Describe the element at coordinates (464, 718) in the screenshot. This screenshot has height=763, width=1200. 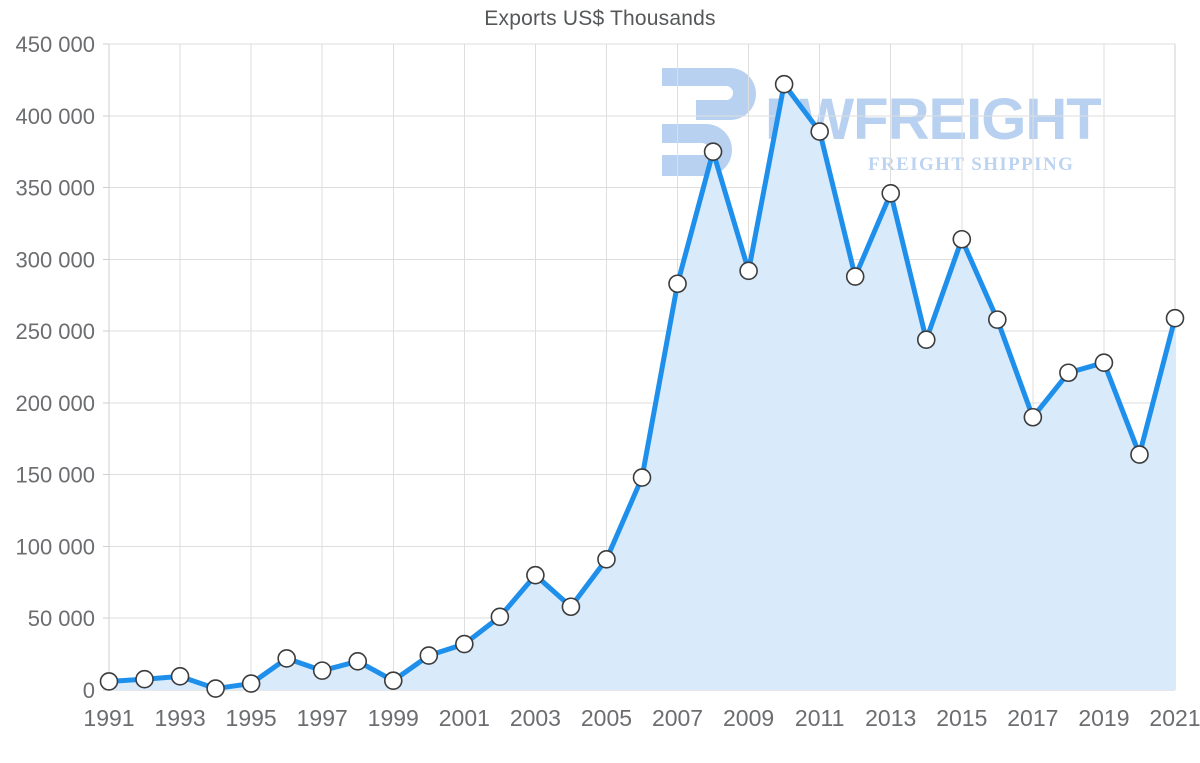
I see `x-axis-tick-label: 2001` at that location.